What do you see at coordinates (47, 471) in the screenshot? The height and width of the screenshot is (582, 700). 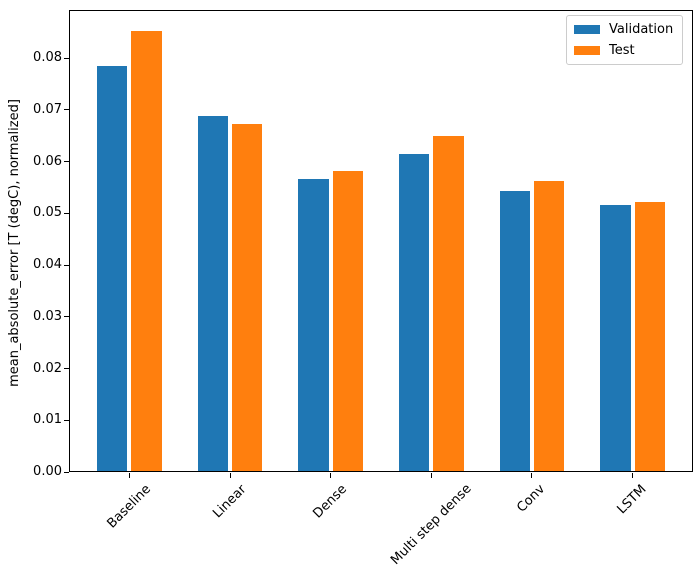 I see `y-tick-label: 0.00` at bounding box center [47, 471].